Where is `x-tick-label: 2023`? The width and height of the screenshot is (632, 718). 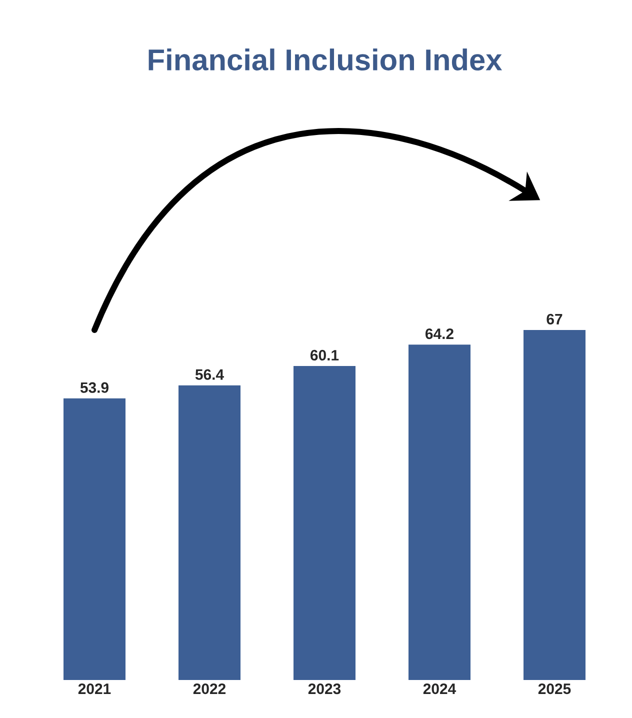
x-tick-label: 2023 is located at coordinates (324, 689).